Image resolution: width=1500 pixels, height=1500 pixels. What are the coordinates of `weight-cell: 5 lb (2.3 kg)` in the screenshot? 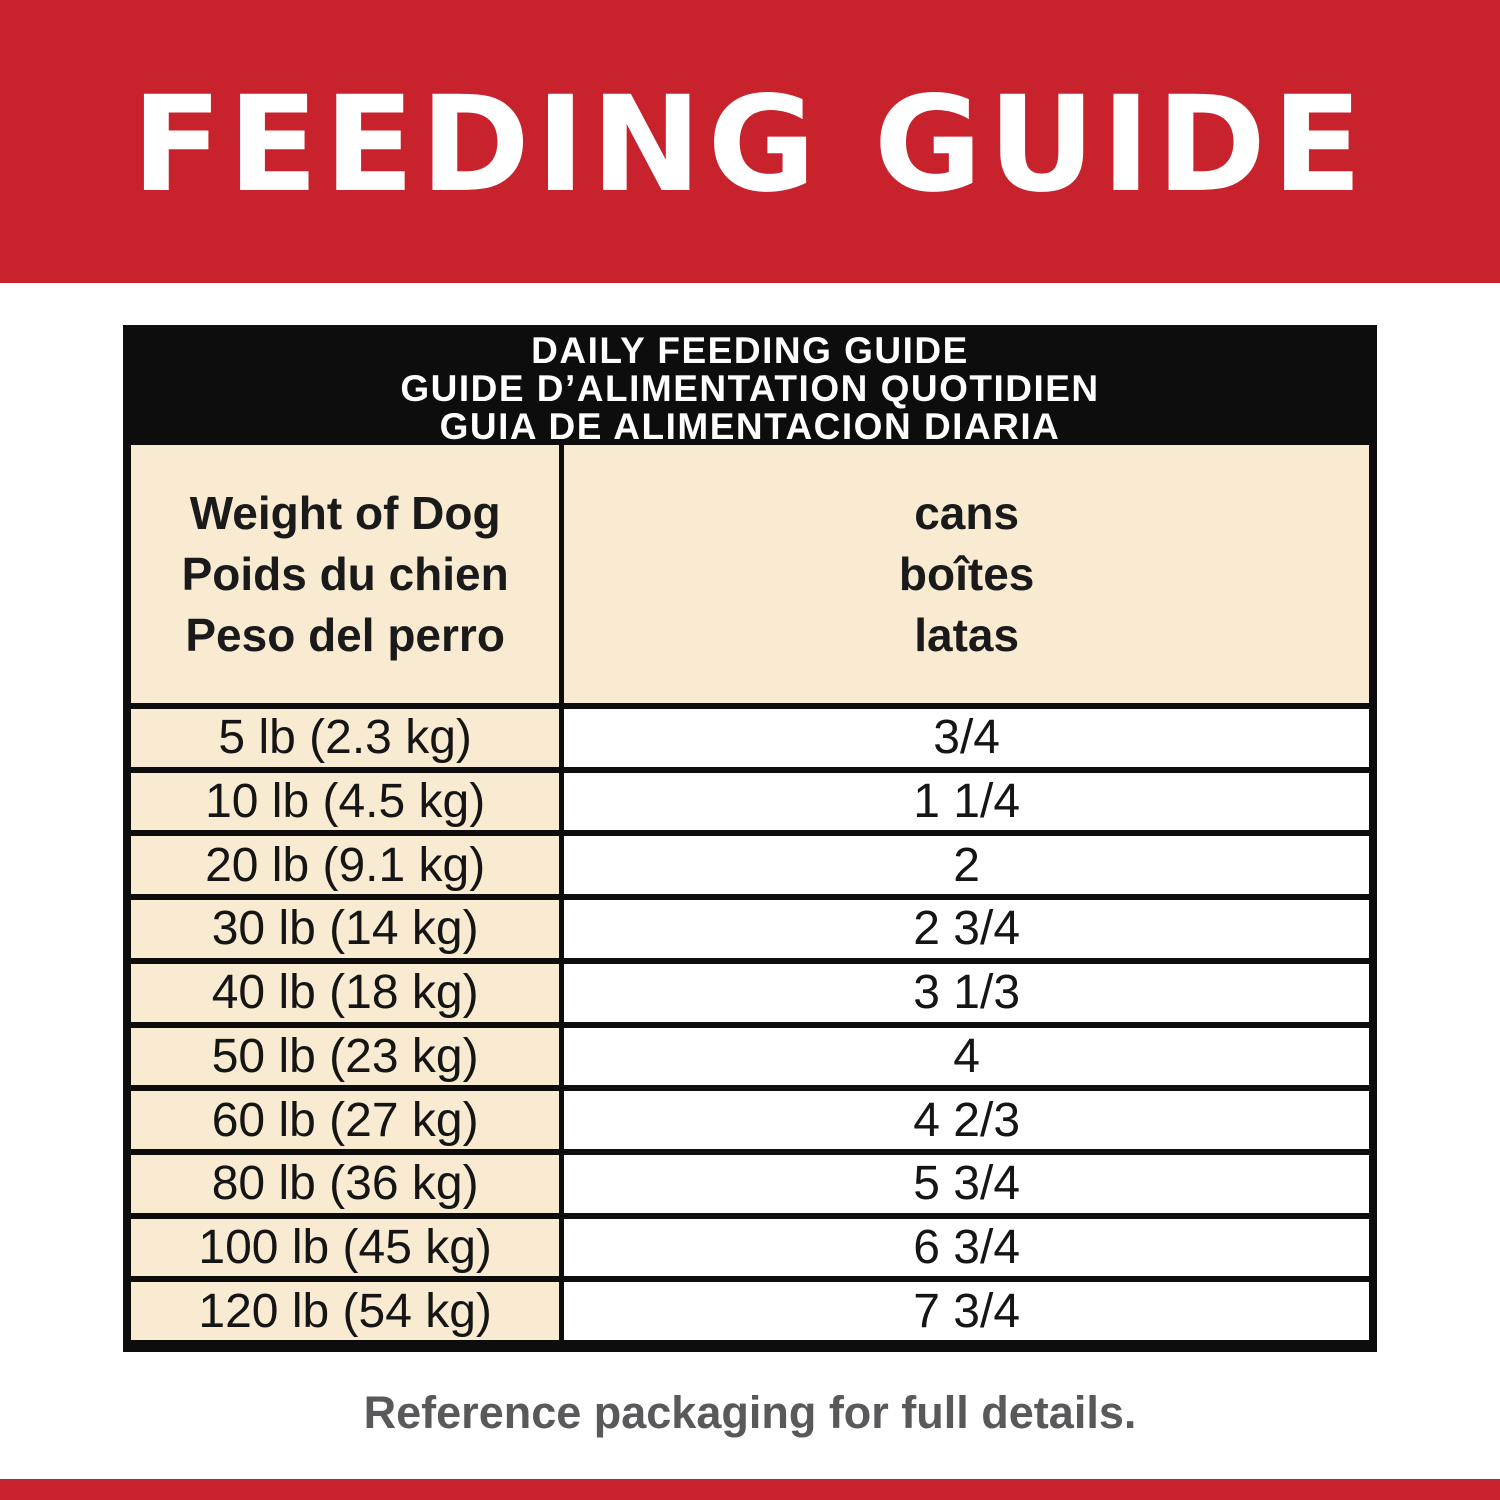 It's located at (348, 738).